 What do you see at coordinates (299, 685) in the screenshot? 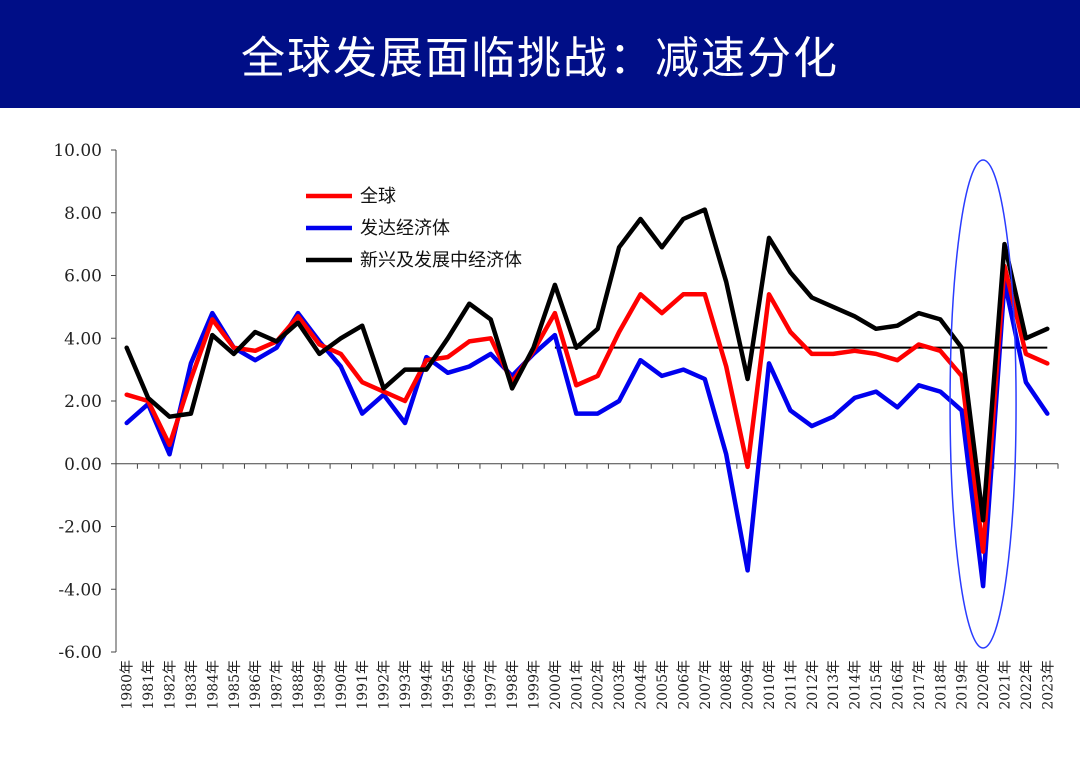
I see `x-tick-label: 1988年` at bounding box center [299, 685].